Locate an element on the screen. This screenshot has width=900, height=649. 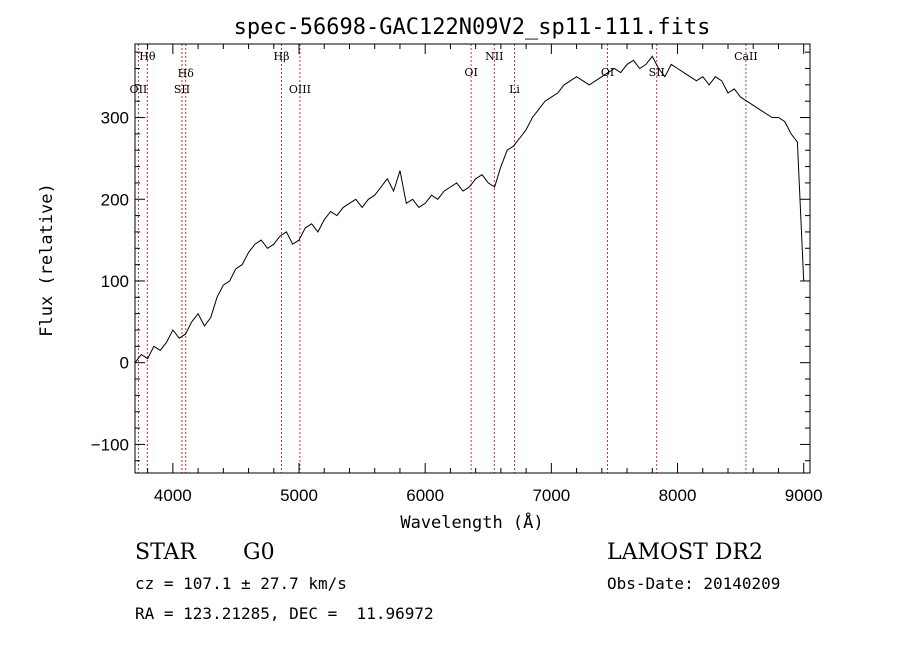
emission-line-label: NII is located at coordinates (494, 56).